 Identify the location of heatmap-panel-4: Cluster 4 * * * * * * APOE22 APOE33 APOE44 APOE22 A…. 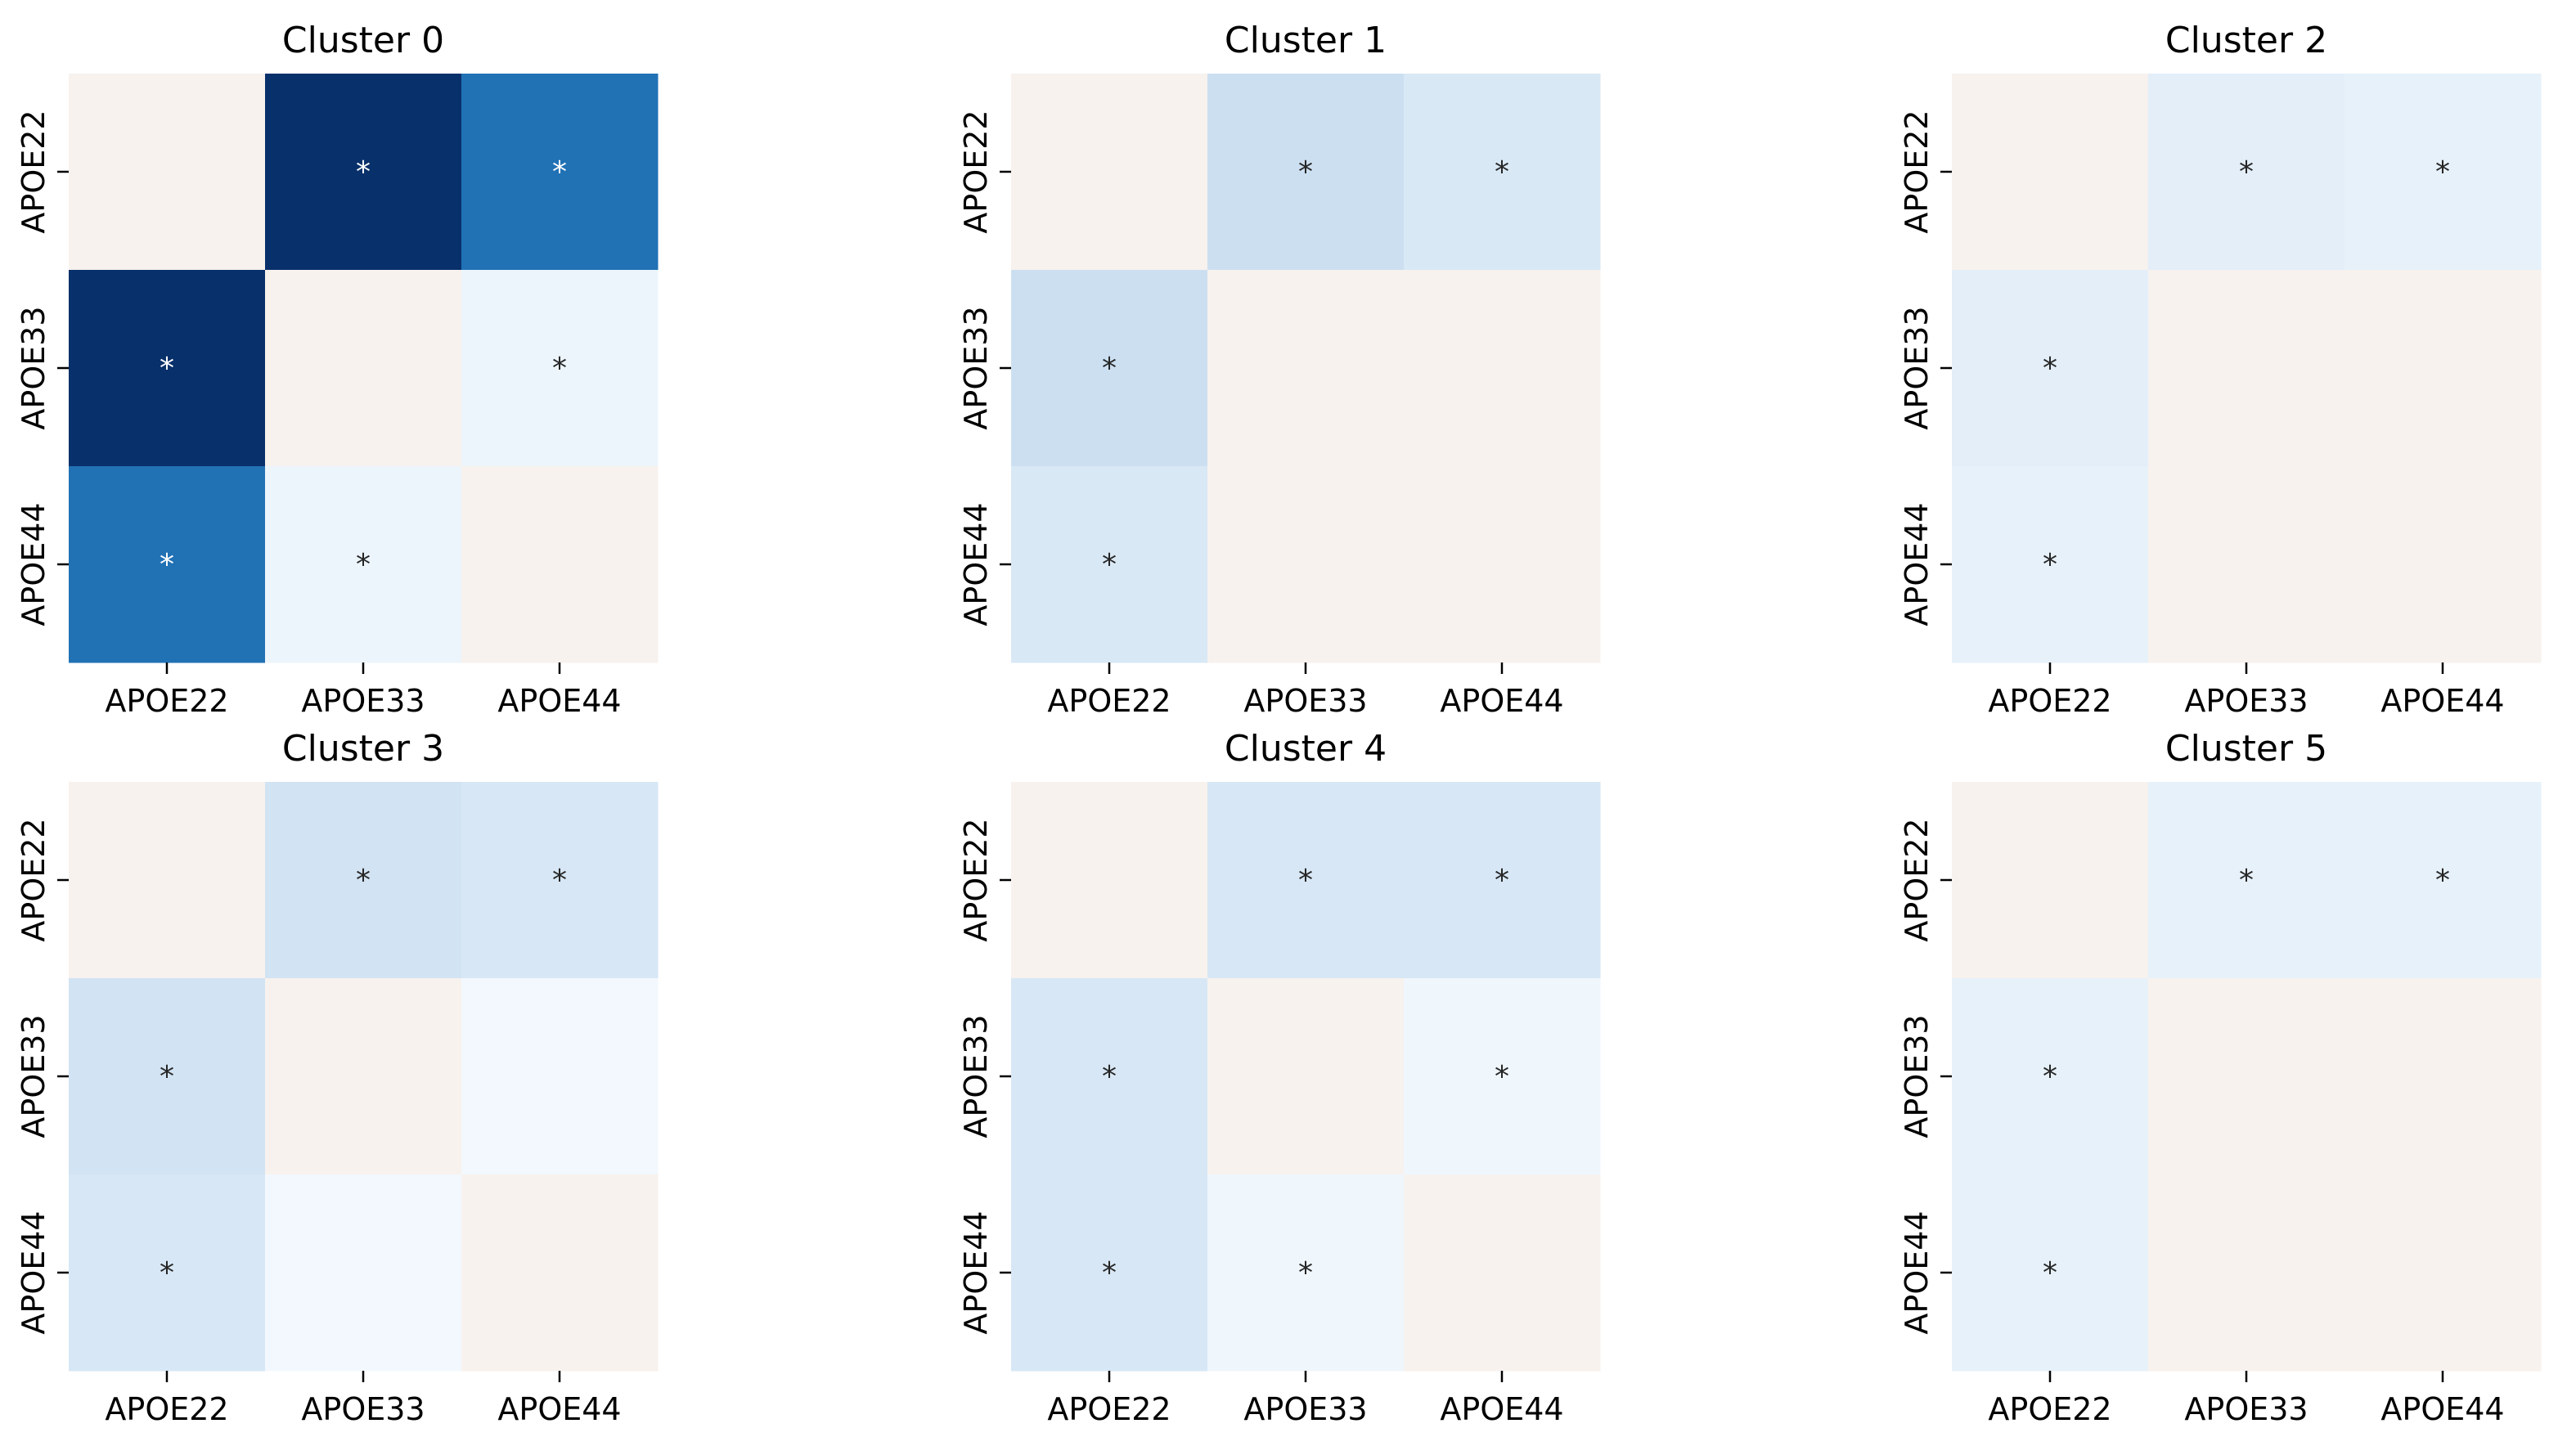
(1280, 1078).